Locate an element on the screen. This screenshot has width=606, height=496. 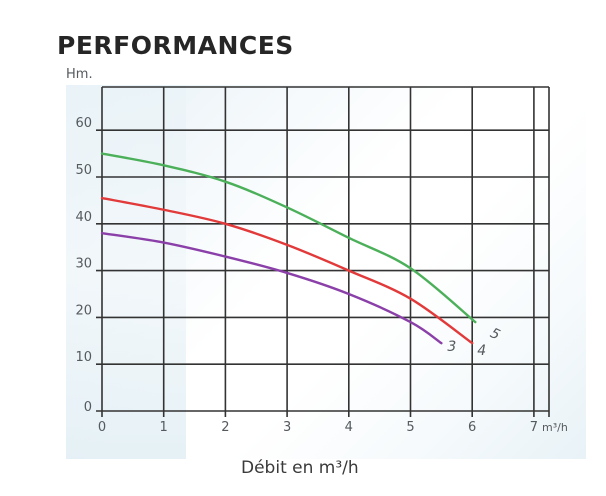
x-tick-label: 0 is located at coordinates (102, 427).